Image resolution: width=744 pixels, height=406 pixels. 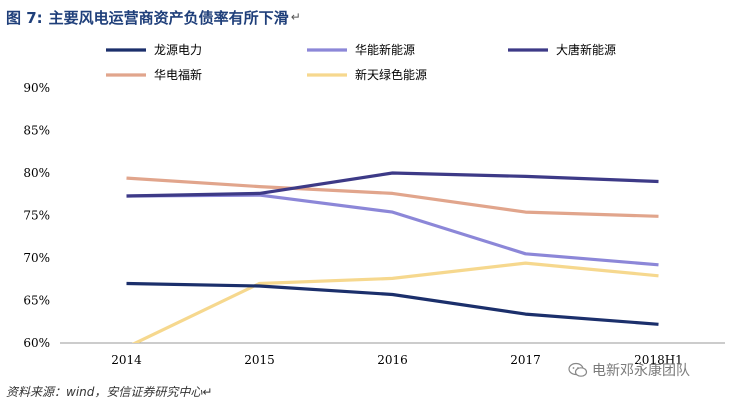 What do you see at coordinates (178, 50) in the screenshot?
I see `legend-label: 龙源电力` at bounding box center [178, 50].